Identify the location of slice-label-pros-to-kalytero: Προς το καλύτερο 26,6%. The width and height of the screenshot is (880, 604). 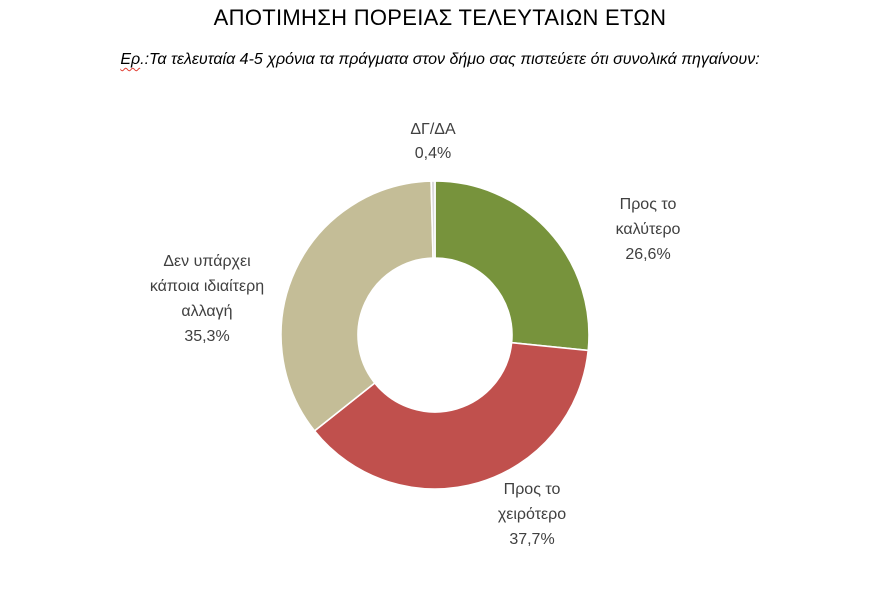
(648, 229).